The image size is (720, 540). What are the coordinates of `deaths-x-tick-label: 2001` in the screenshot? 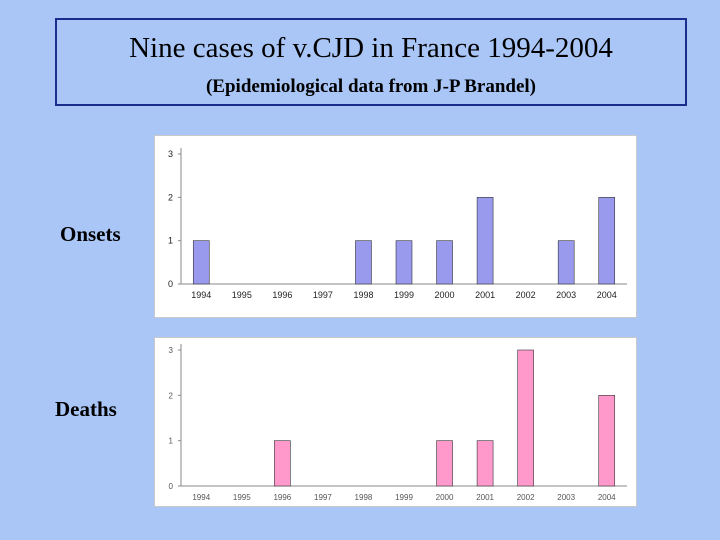 It's located at (485, 497).